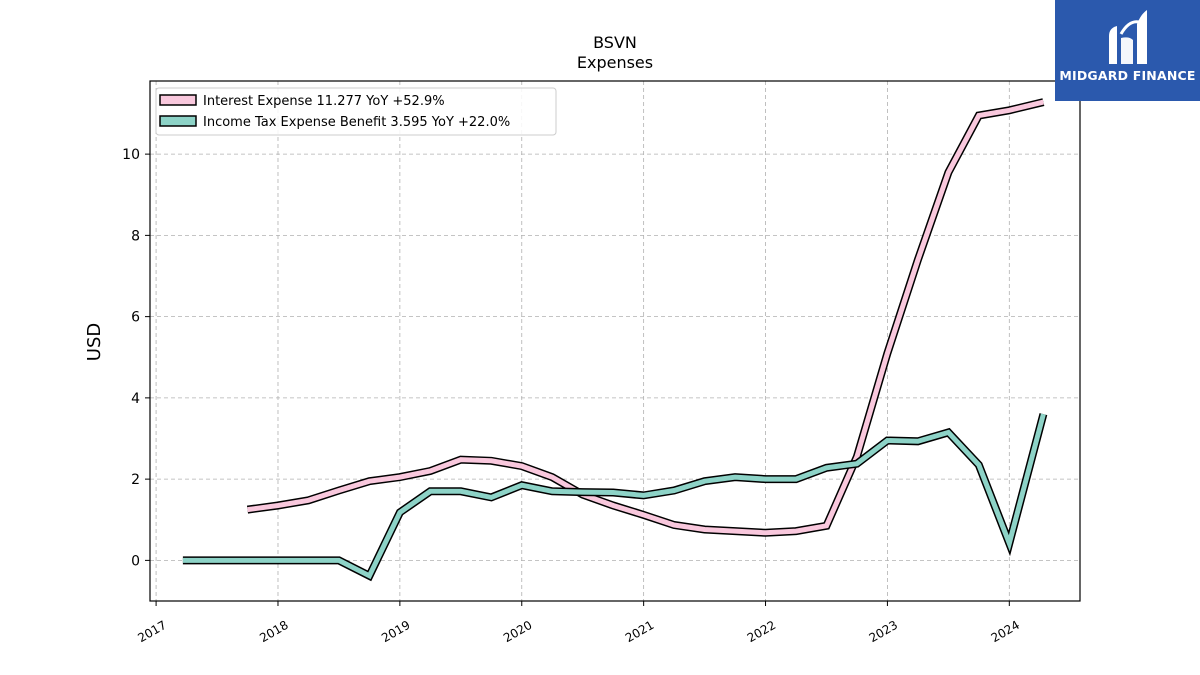 This screenshot has height=675, width=1200. Describe the element at coordinates (615, 42) in the screenshot. I see `chart-title: BSVN` at that location.